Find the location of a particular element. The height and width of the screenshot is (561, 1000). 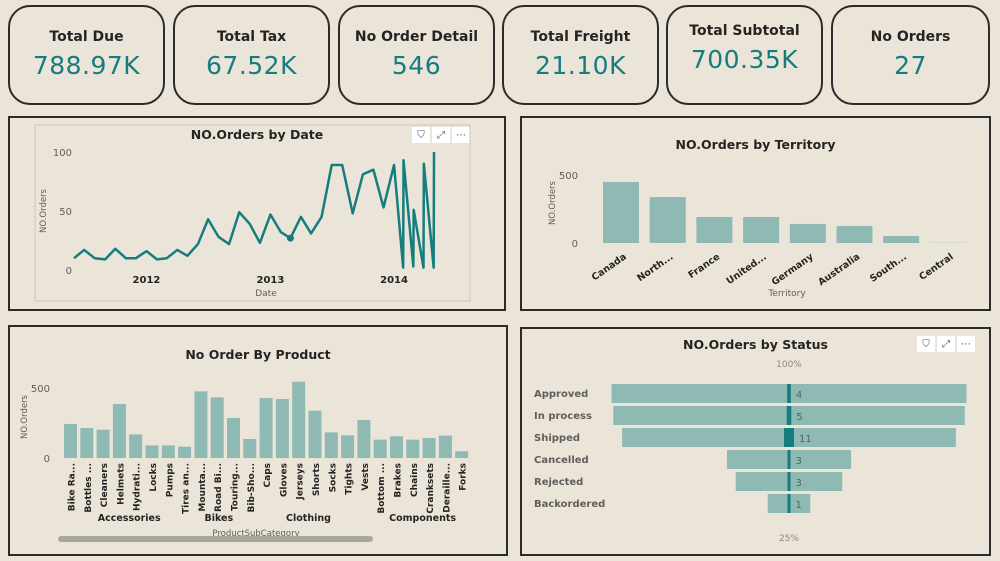

data-label: 4 is located at coordinates (799, 395).